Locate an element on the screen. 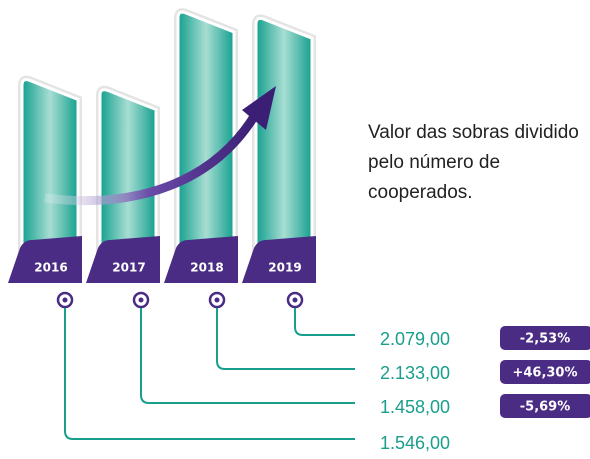 This screenshot has width=590, height=459. change-label: -5,69% is located at coordinates (545, 407).